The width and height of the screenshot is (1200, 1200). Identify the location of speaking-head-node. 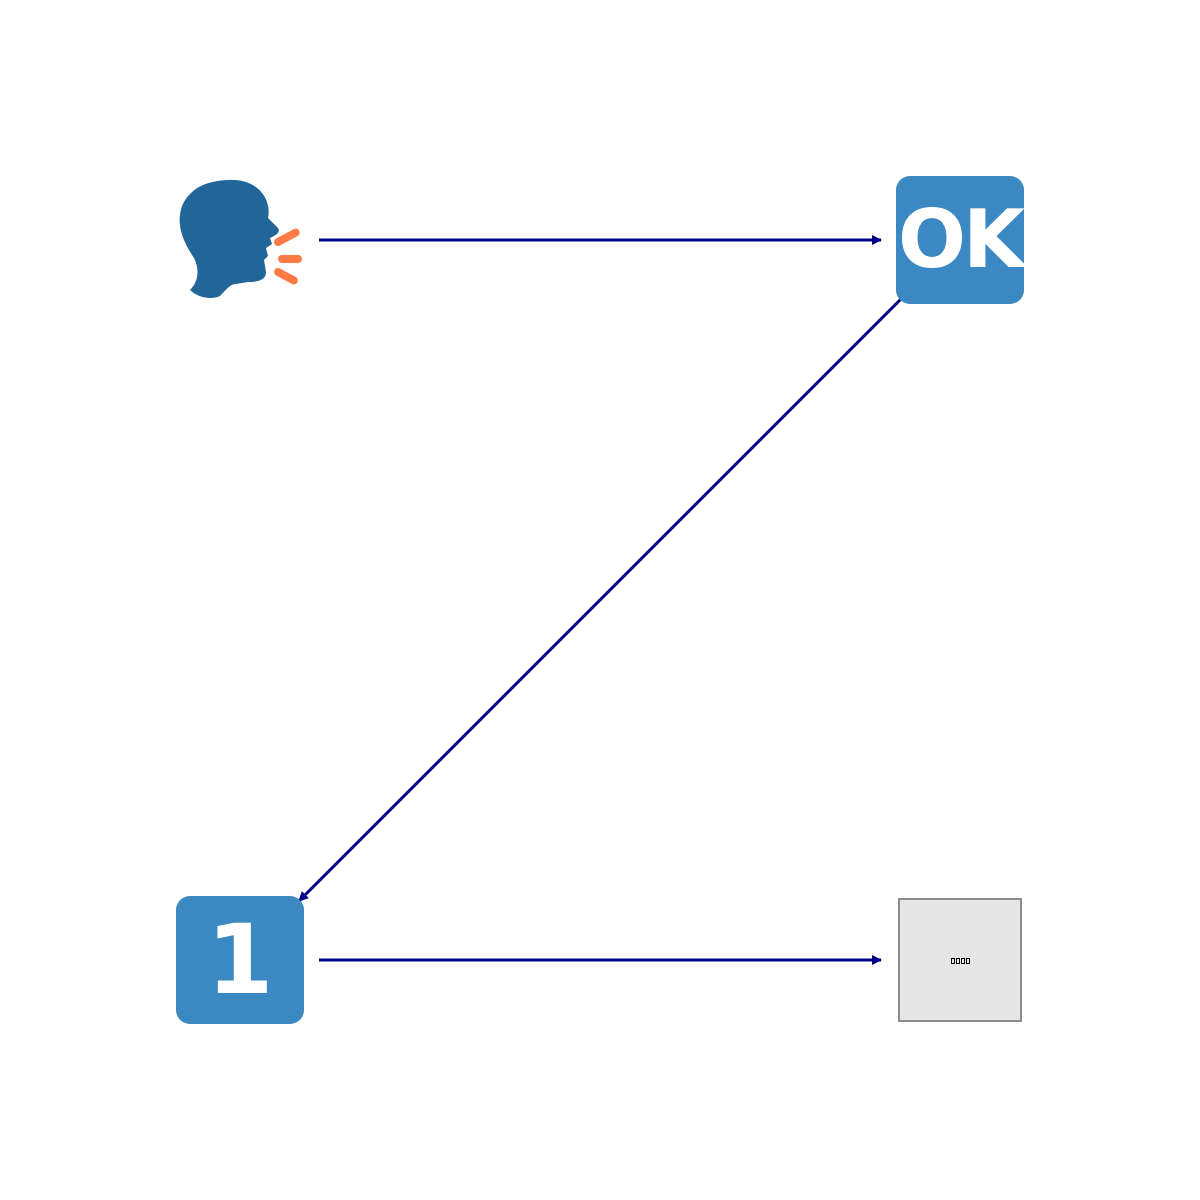
(240, 240).